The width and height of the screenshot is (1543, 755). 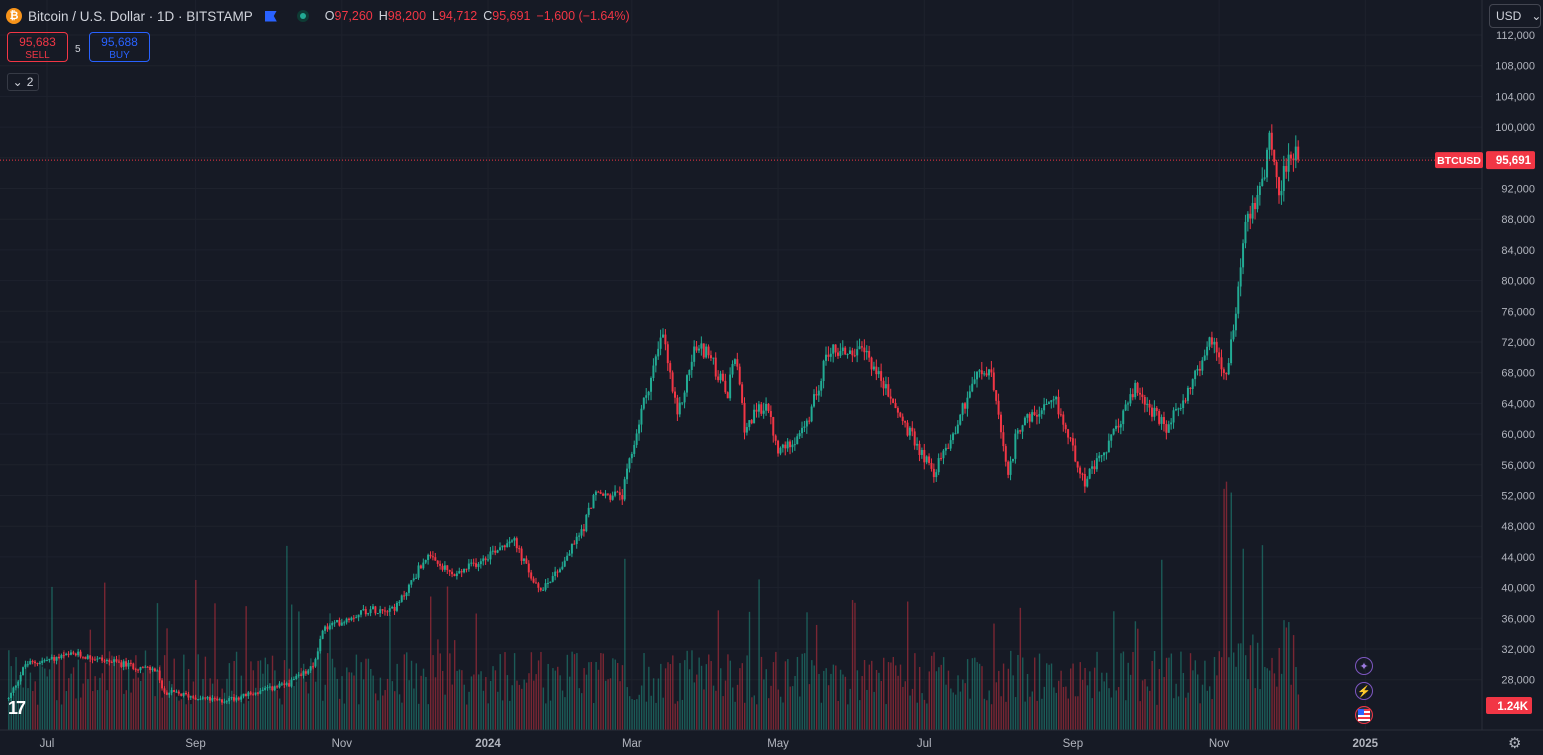 I want to click on collapse-indicators-button: ⌄ 2, so click(x=23, y=82).